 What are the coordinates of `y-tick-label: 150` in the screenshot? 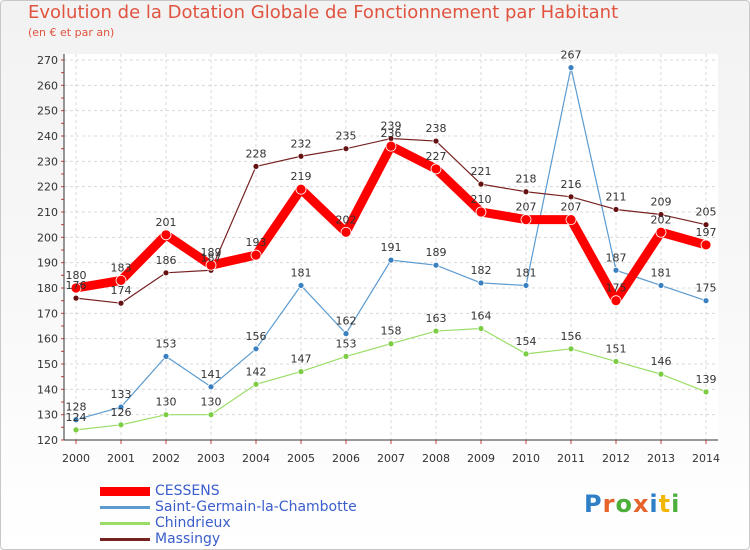 It's located at (47, 364).